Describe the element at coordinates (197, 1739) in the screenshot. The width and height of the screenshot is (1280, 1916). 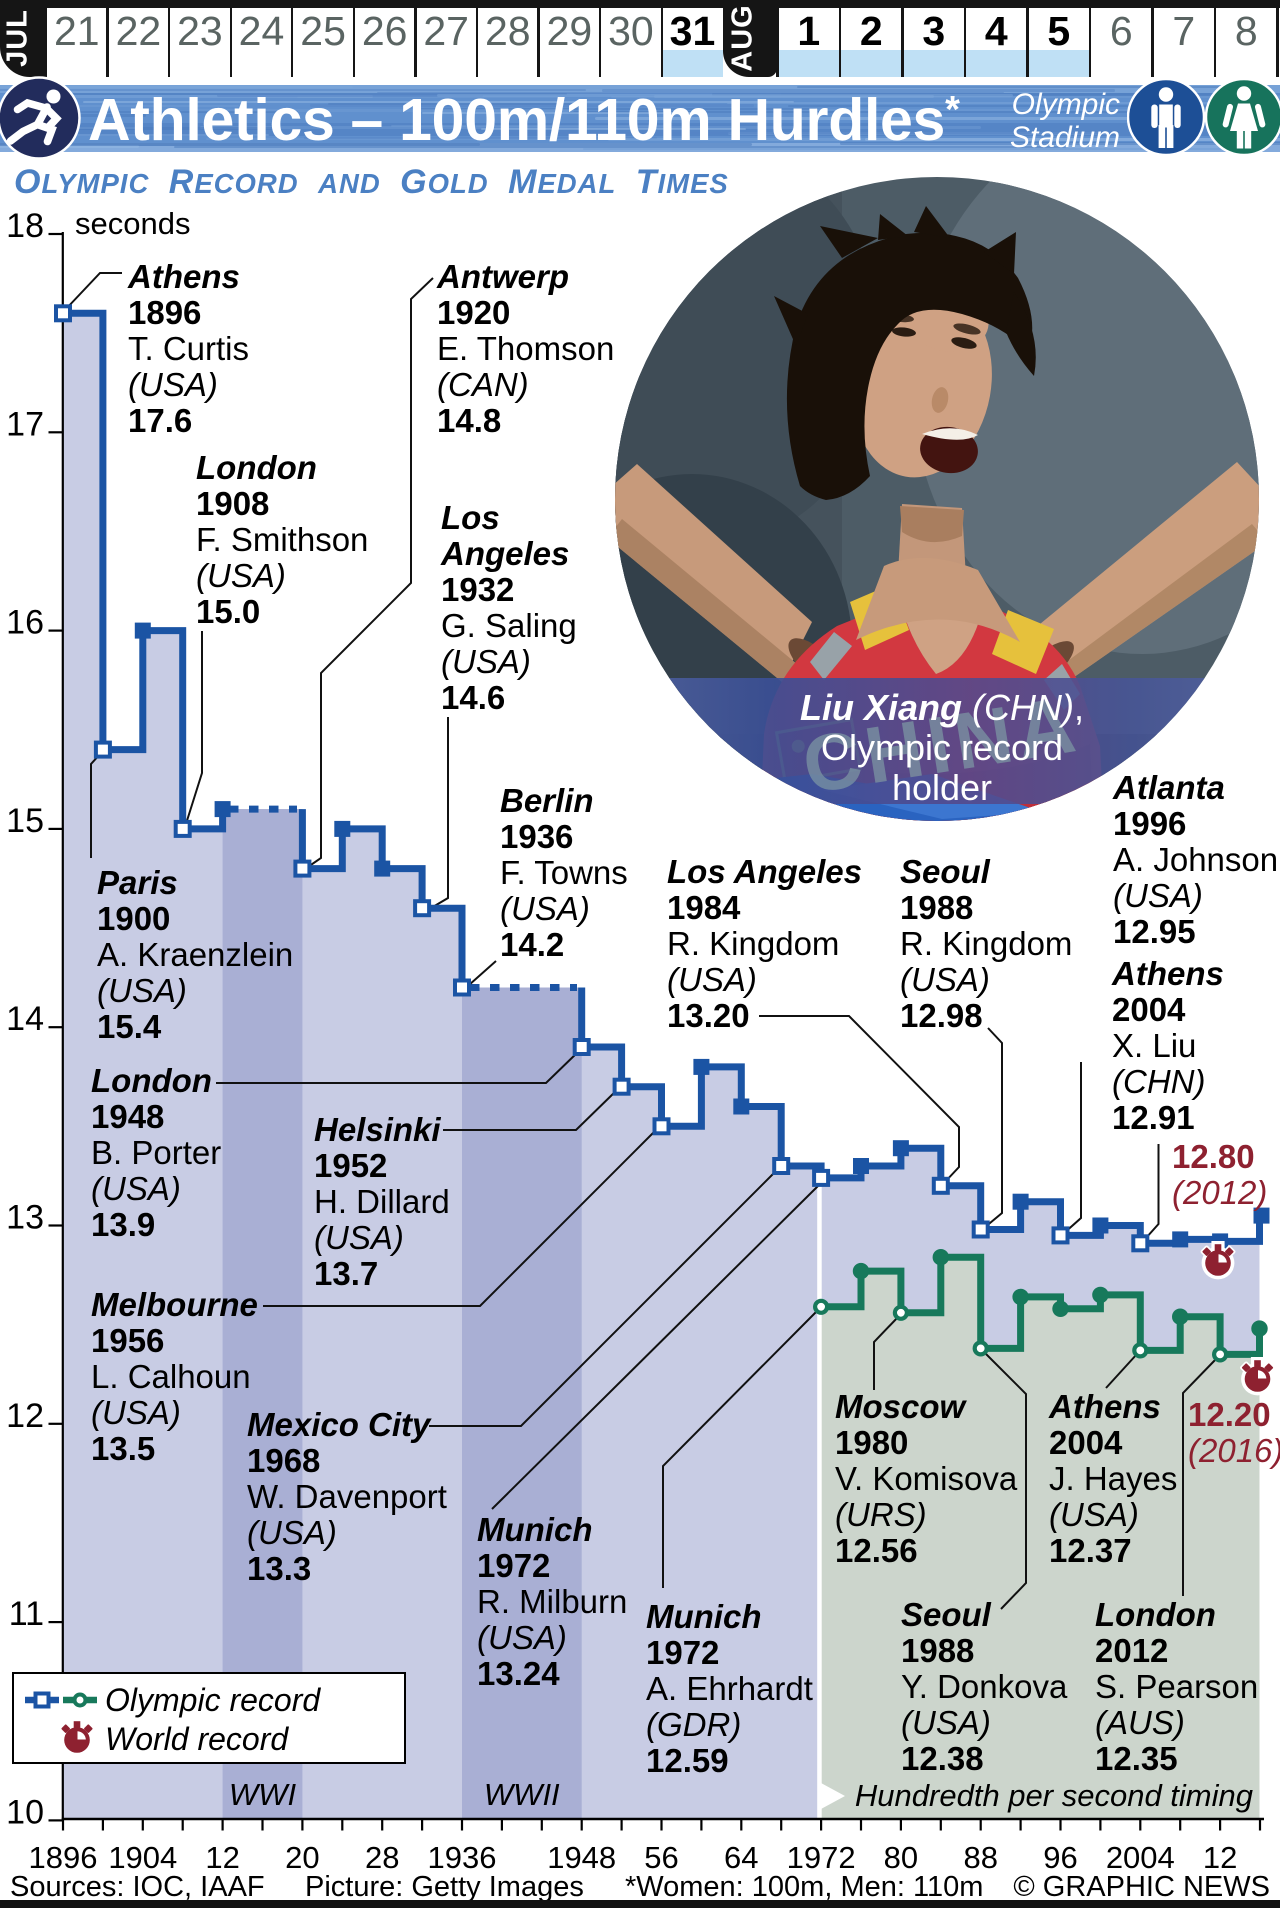
I see `svg-text: World record` at that location.